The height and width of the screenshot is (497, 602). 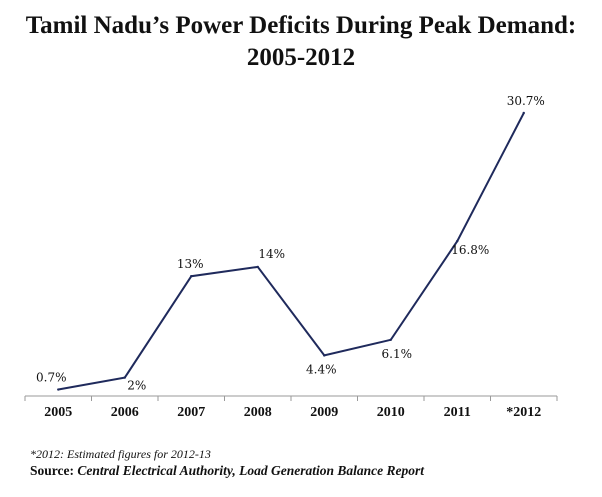 What do you see at coordinates (271, 254) in the screenshot?
I see `data-label: 14%` at bounding box center [271, 254].